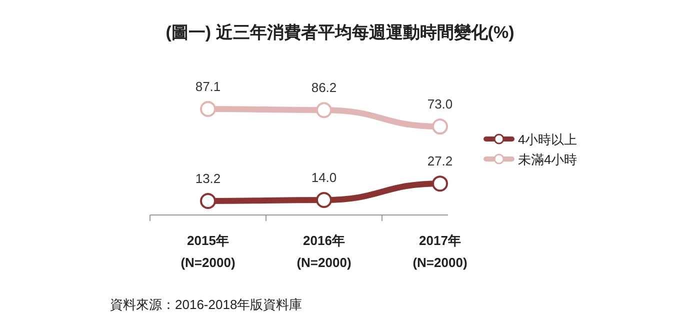 Image resolution: width=700 pixels, height=323 pixels. Describe the element at coordinates (324, 251) in the screenshot. I see `x-tick-label: 2016年 (N=2000)` at that location.